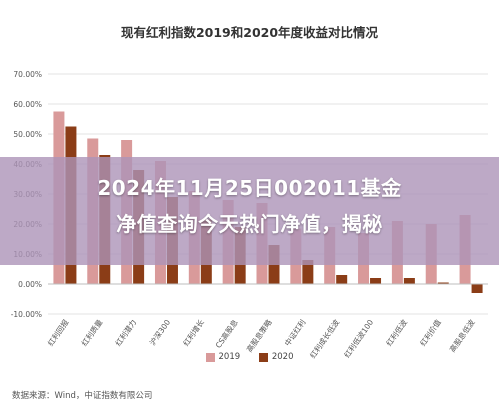  Describe the element at coordinates (226, 333) in the screenshot. I see `x-tick-label: CS高股息` at that location.